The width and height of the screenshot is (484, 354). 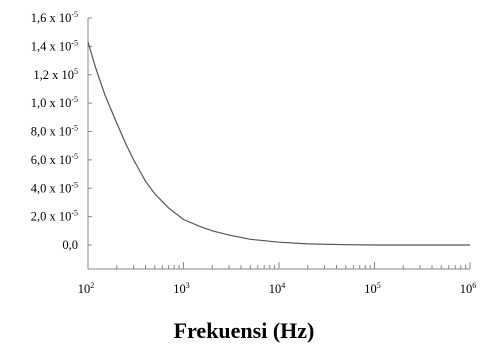 I want to click on y-tick-label: 1,0 x 10⁻⁵, so click(x=54, y=102).